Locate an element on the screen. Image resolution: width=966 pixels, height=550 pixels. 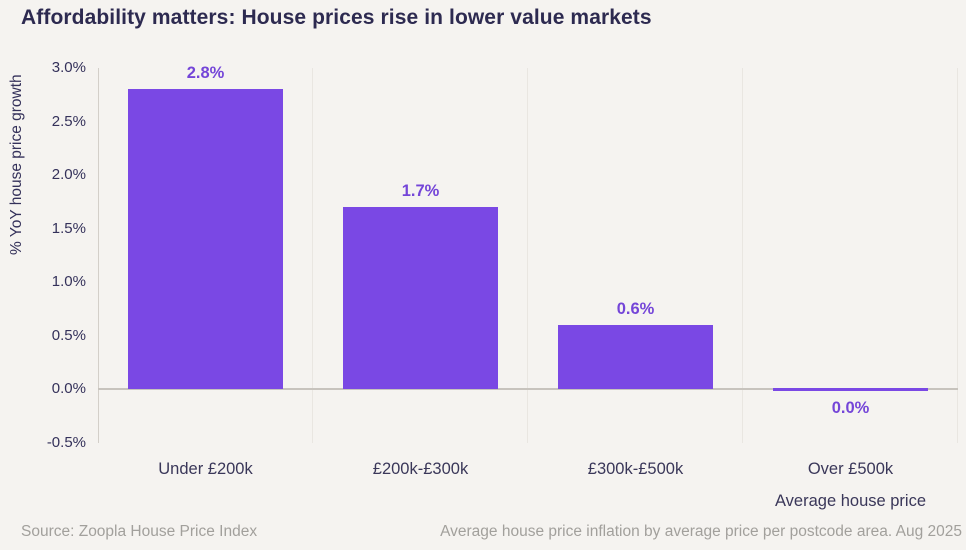
x-axis-title: Average house price is located at coordinates (850, 501).